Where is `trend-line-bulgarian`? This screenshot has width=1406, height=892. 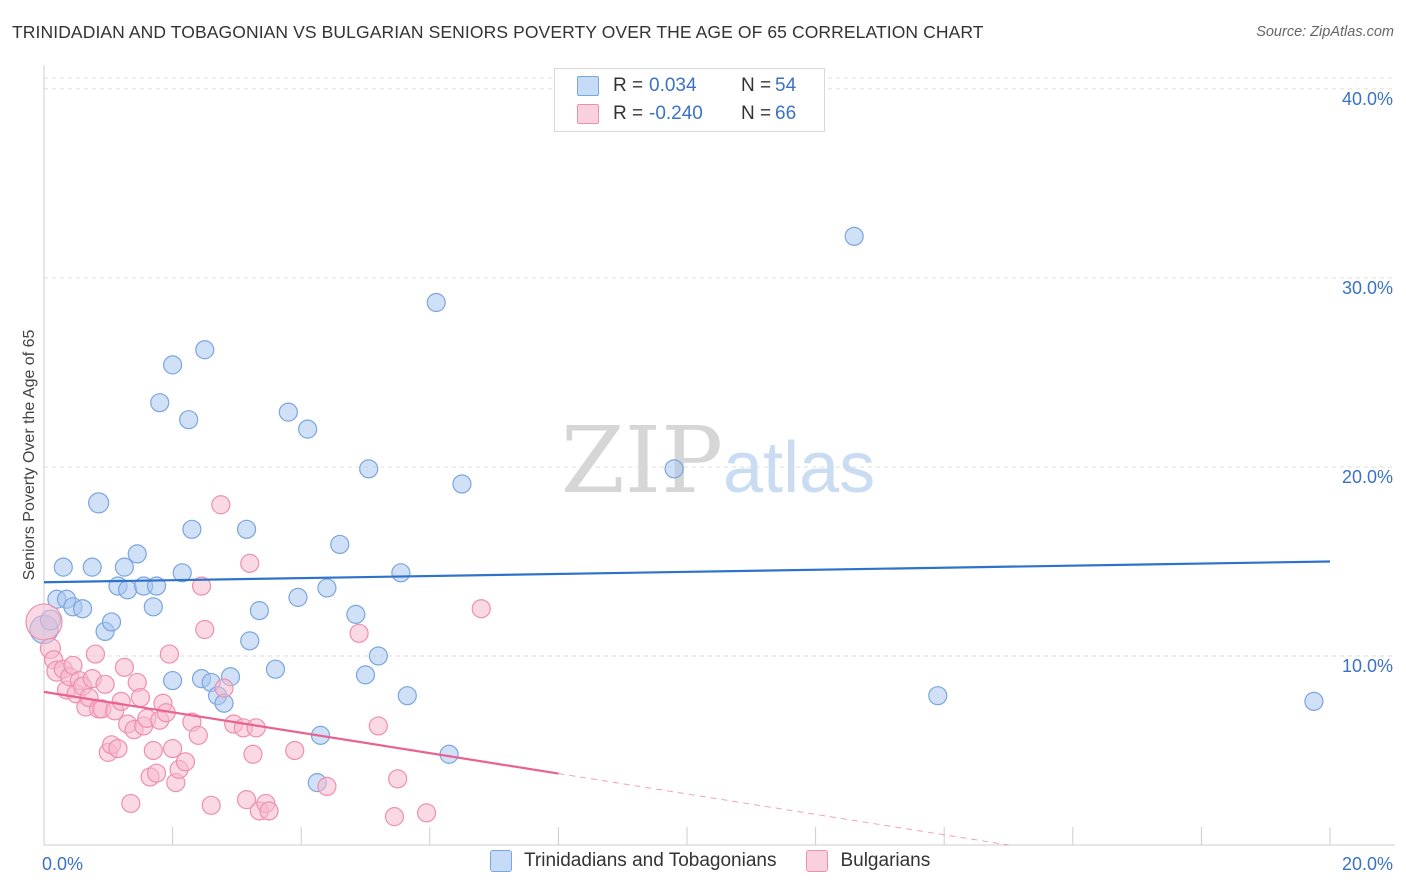
trend-line-bulgarian is located at coordinates (301, 732).